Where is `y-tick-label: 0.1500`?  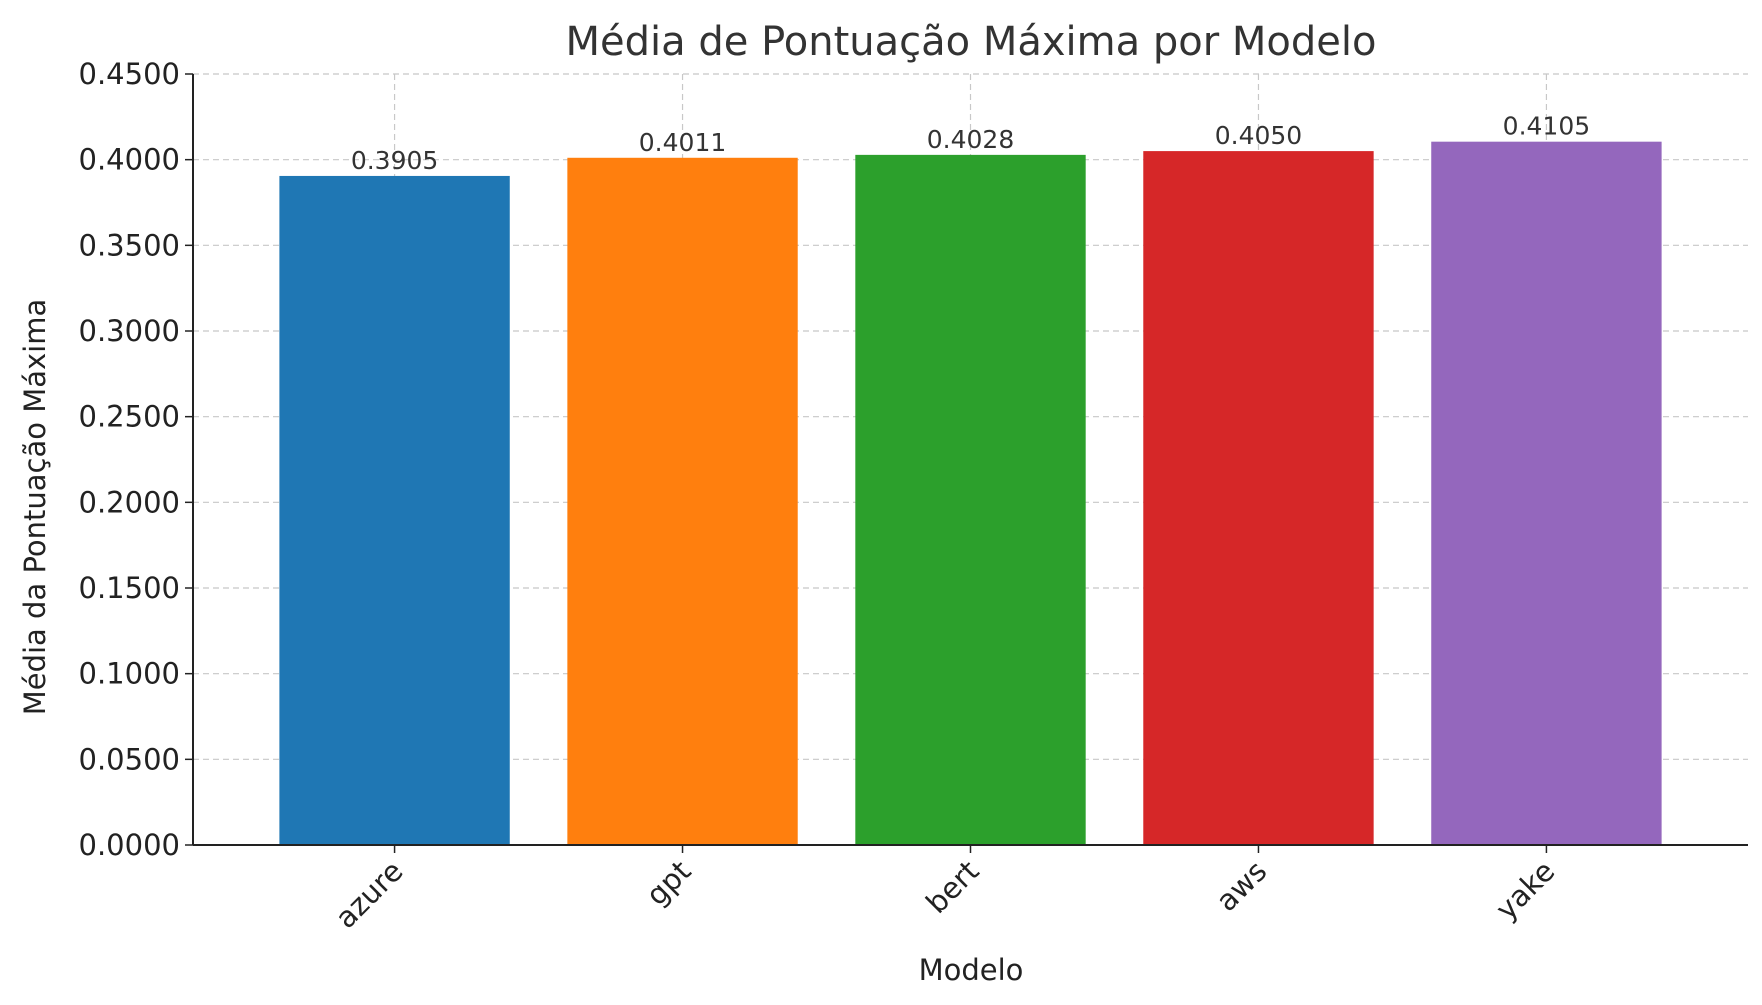 y-tick-label: 0.1500 is located at coordinates (129, 588).